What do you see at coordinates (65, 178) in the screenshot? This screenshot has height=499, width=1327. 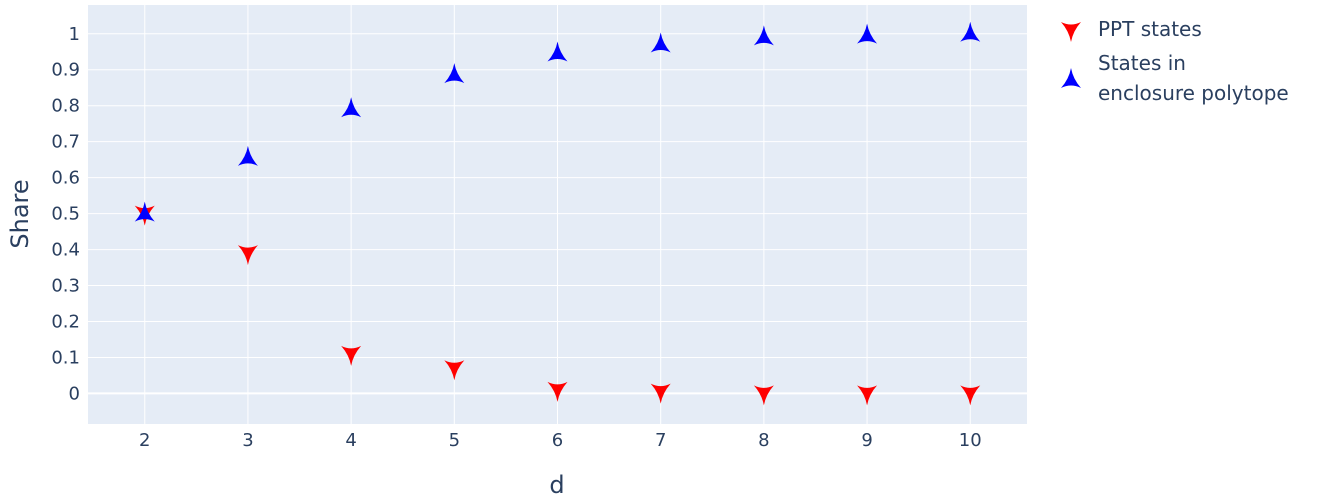 I see `y-tick-label: 0.6` at bounding box center [65, 178].